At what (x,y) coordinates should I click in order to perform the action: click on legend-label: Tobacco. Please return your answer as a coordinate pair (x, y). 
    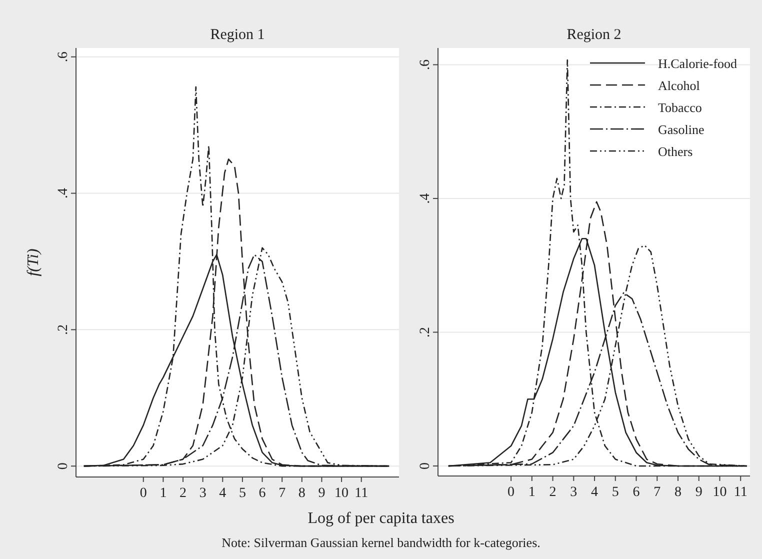
    Looking at the image, I should click on (680, 107).